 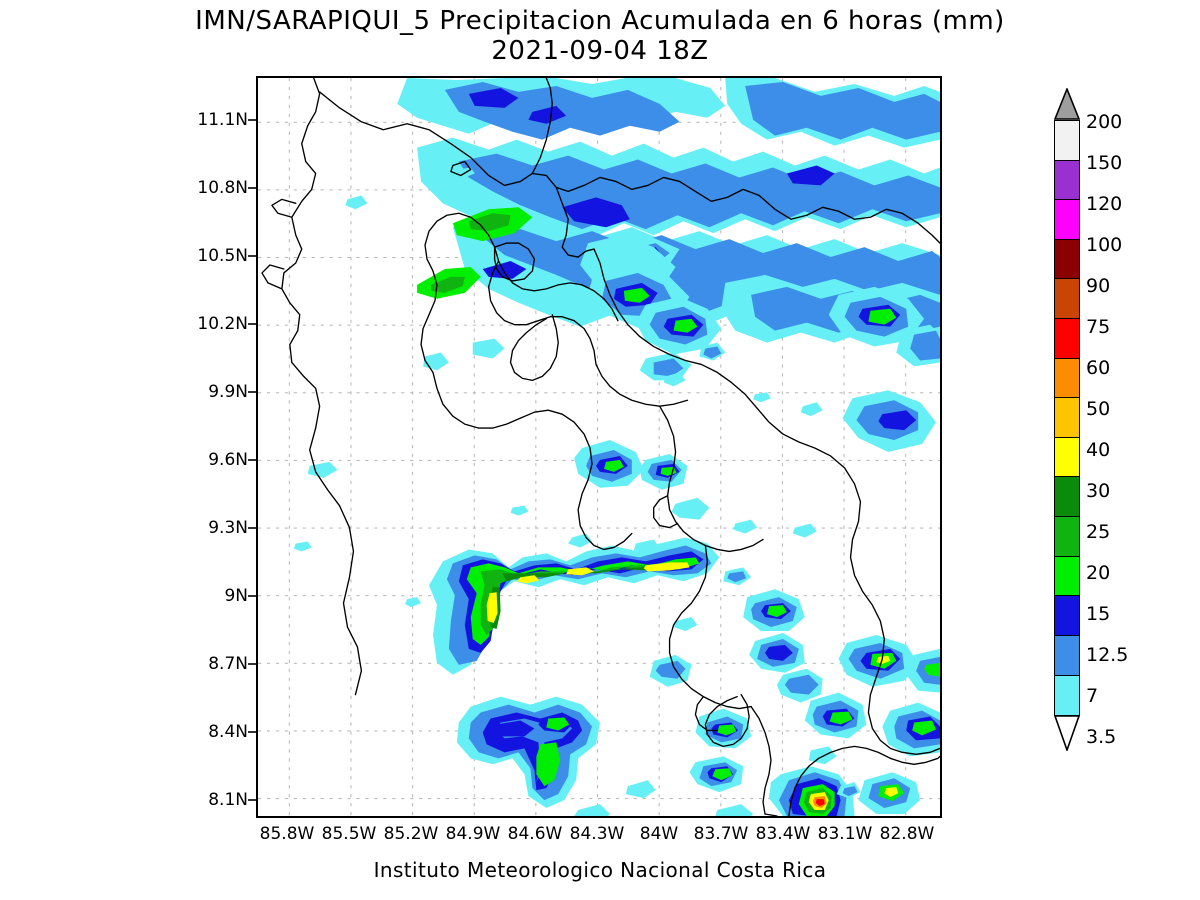 I want to click on x-tick-0: 85.8W, so click(x=287, y=834).